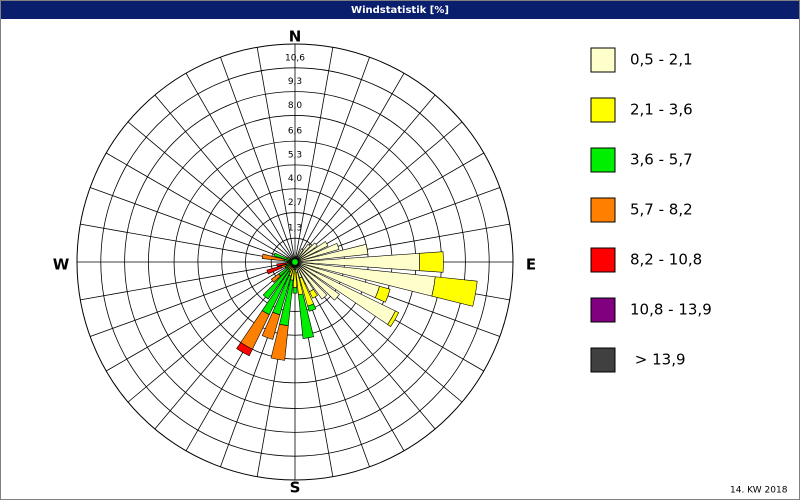  Describe the element at coordinates (295, 488) in the screenshot. I see `compass-label: S` at that location.